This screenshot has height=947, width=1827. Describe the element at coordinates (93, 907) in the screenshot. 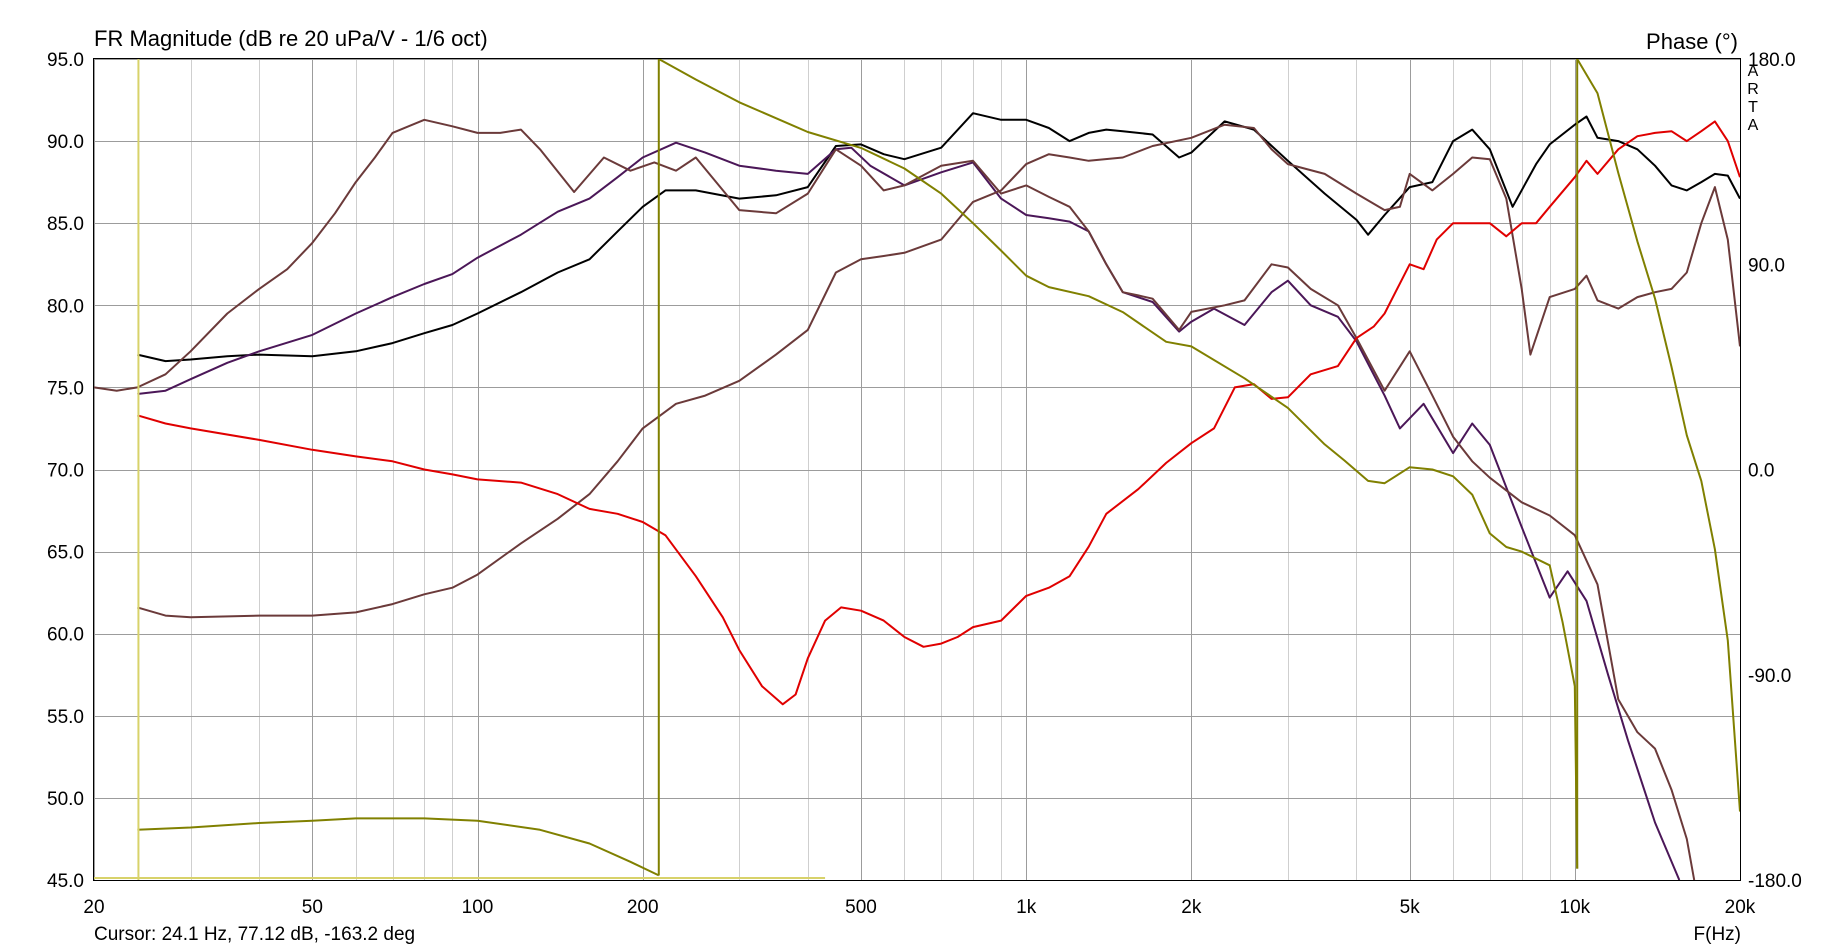

I see `x-tick-label: 20` at that location.